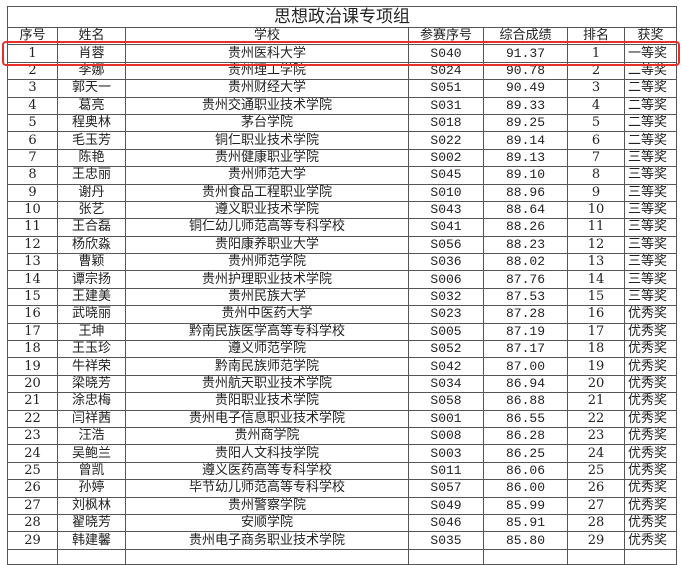  Describe the element at coordinates (342, 349) in the screenshot. I see `table-row: 18 王玉珍 遵义师范学院 S052 87.17 18 优秀奖` at that location.